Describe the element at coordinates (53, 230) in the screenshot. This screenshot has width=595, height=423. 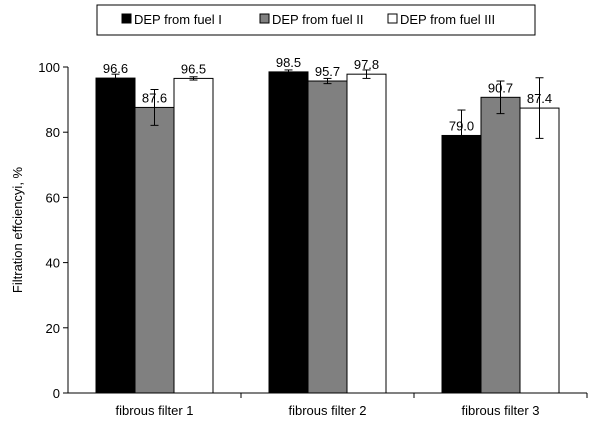
I see `y-axis-ticks: 0 20 40 60 80 100` at that location.